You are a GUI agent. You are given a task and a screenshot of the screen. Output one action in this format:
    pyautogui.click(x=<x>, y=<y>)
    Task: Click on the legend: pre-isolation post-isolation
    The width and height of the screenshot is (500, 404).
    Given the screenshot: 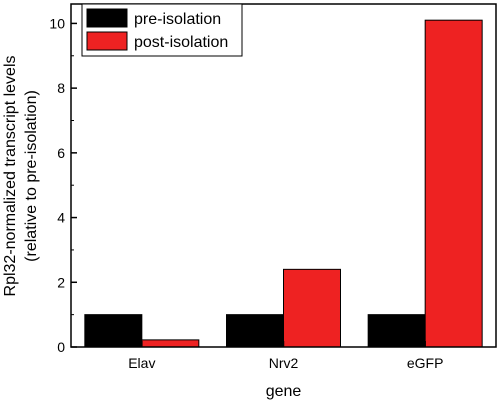 What is the action you would take?
    pyautogui.click(x=162, y=30)
    